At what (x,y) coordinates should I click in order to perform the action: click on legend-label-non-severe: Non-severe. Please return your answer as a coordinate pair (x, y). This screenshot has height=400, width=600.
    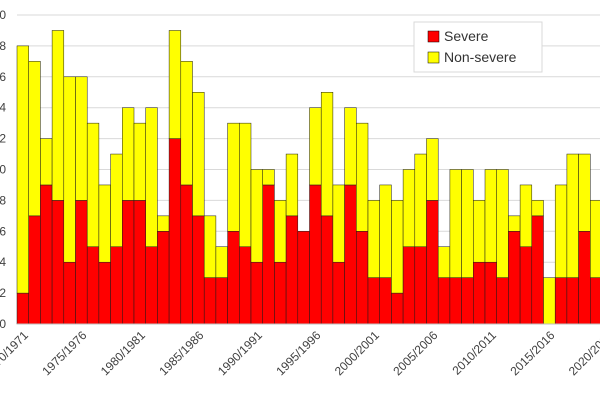
    Looking at the image, I should click on (480, 57).